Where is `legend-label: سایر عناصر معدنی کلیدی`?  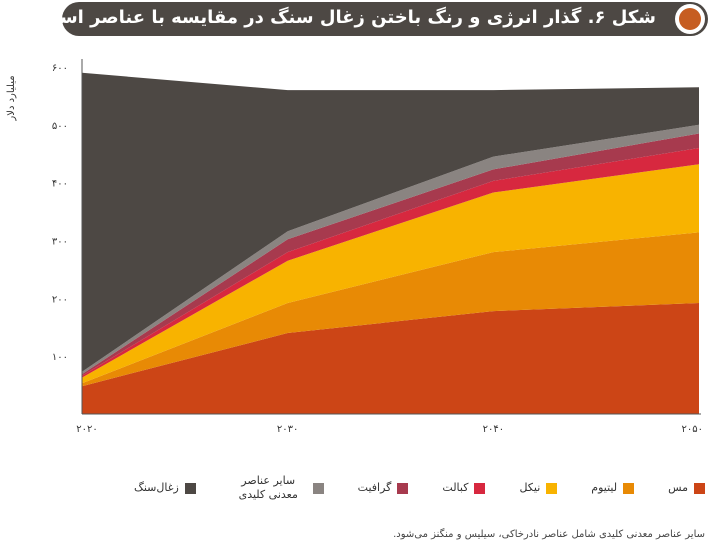
legend-label: سایر عناصر معدنی کلیدی is located at coordinates (268, 487).